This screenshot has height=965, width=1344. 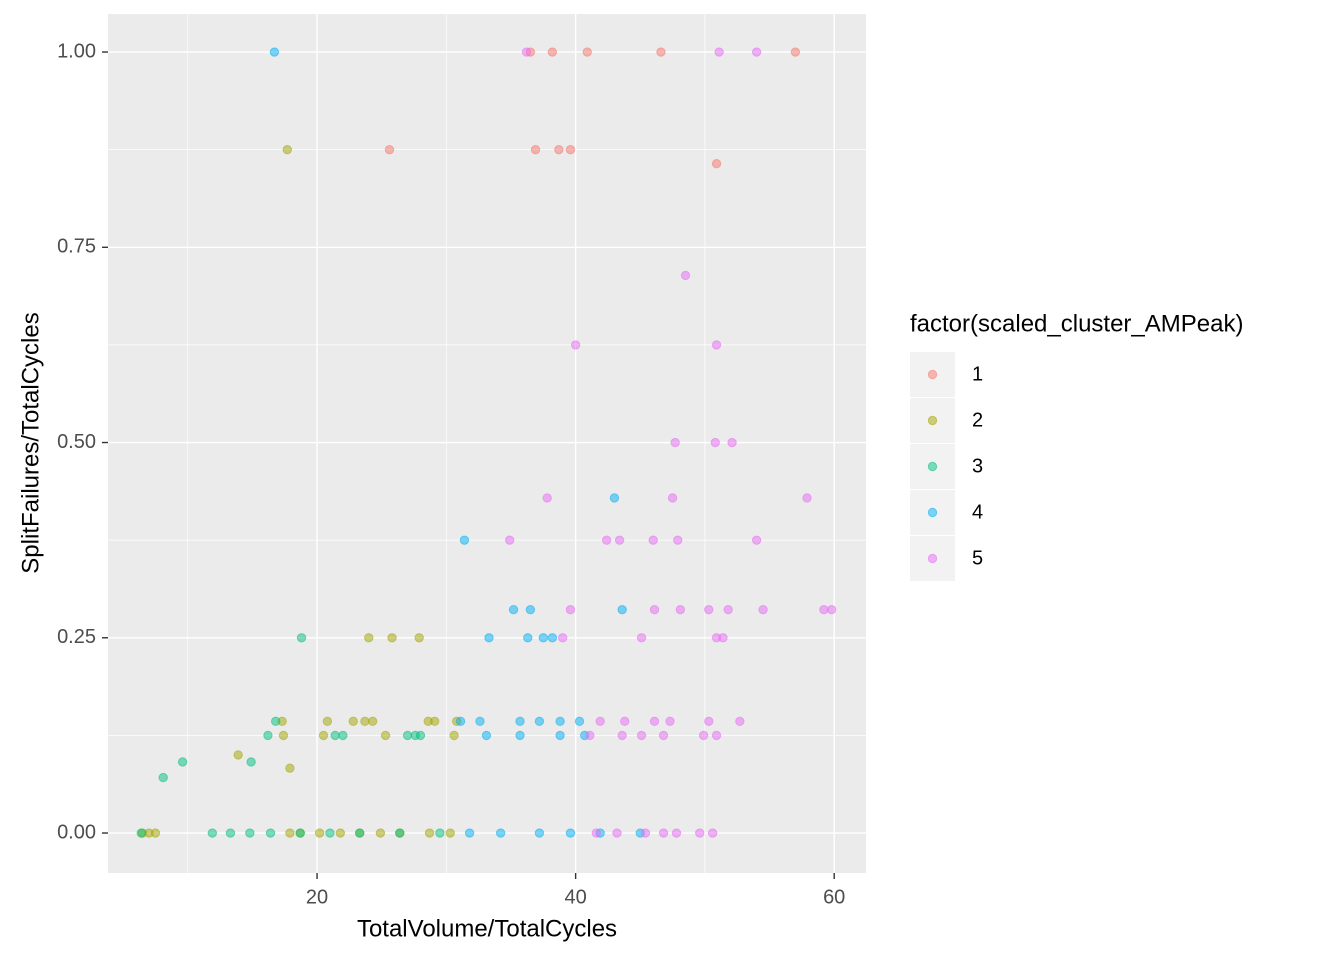 What do you see at coordinates (30, 442) in the screenshot?
I see `y-axis-title: SplitFailures/TotalCycles` at bounding box center [30, 442].